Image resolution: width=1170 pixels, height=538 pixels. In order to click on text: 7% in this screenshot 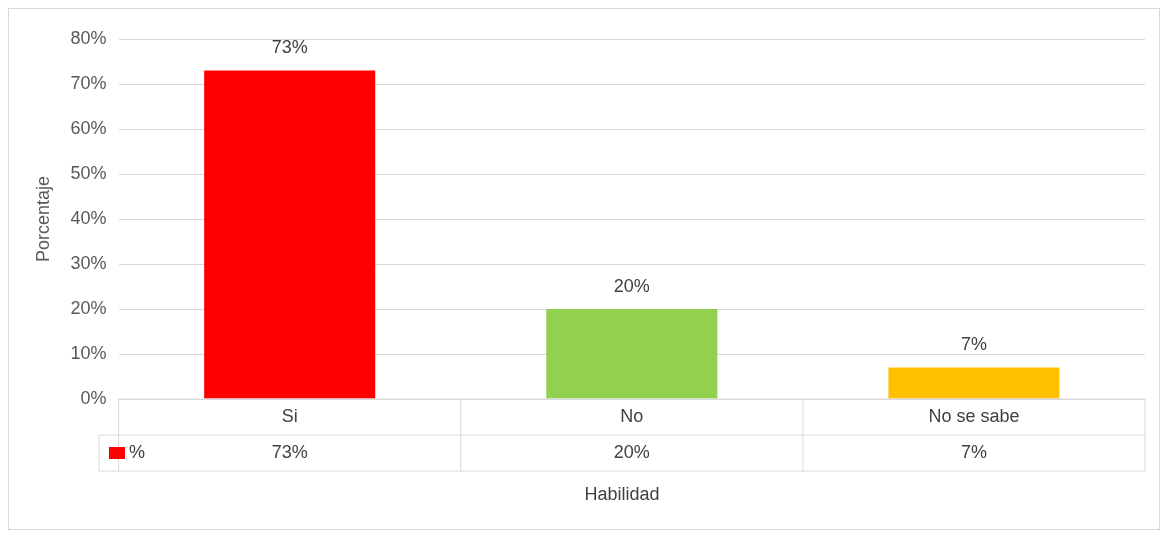, I will do `click(973, 344)`.